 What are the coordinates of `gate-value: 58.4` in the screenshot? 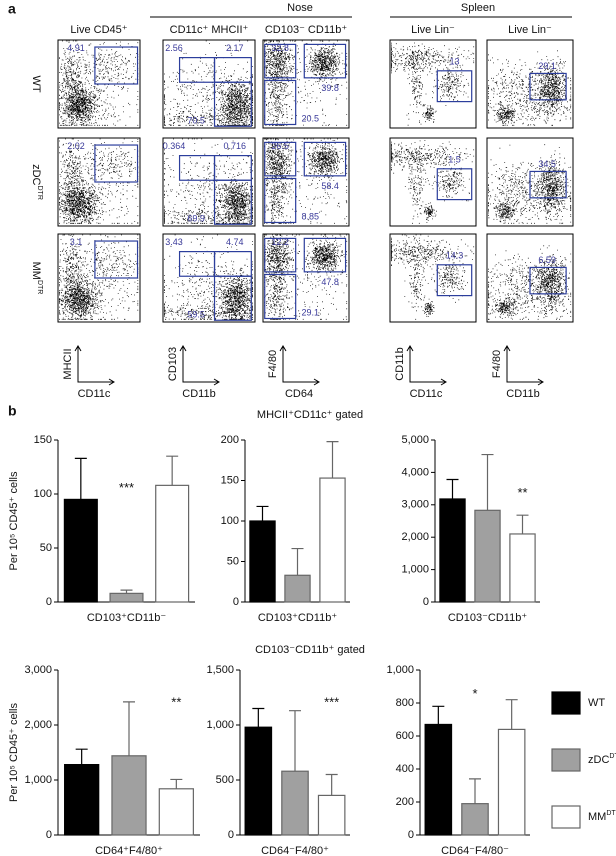 It's located at (330, 186).